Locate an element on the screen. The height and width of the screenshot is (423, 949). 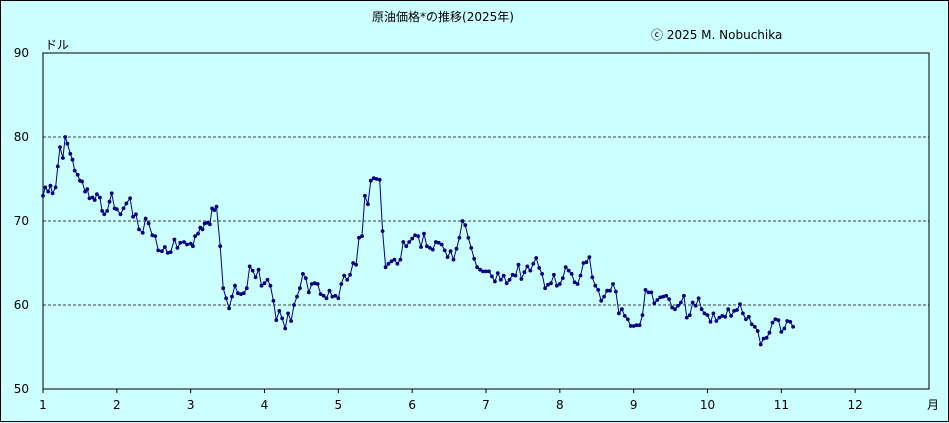
x-tick-label: 7 is located at coordinates (486, 405).